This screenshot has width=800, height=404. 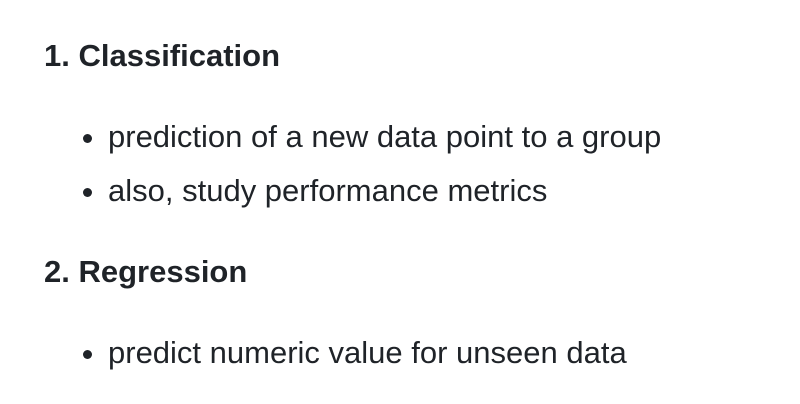 What do you see at coordinates (162, 55) in the screenshot?
I see `section-heading-classification: 1. Classification` at bounding box center [162, 55].